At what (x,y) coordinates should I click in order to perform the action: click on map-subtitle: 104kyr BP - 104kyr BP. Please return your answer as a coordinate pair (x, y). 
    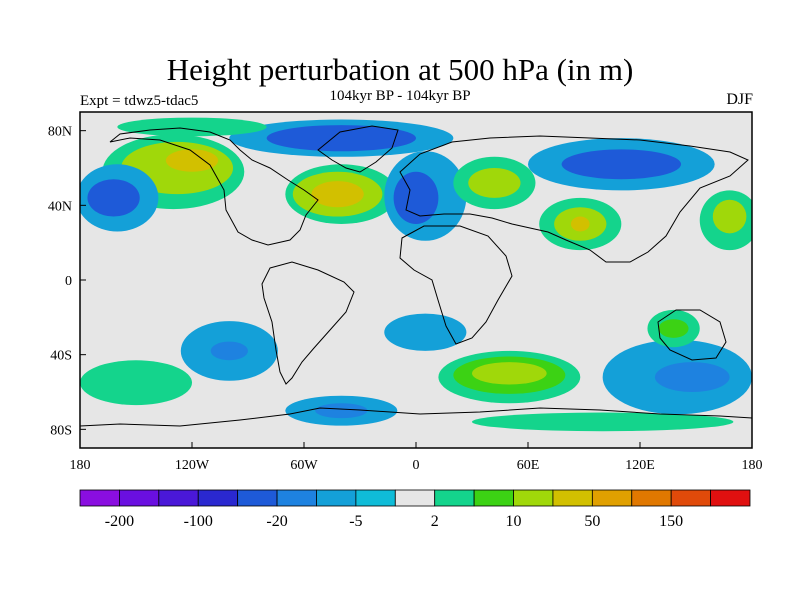
    Looking at the image, I should click on (400, 96).